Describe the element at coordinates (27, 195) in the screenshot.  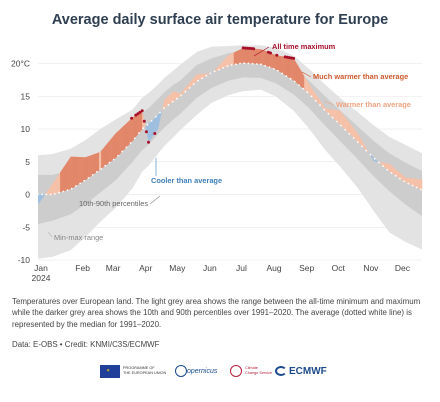
I see `y-tick-label: 0` at that location.